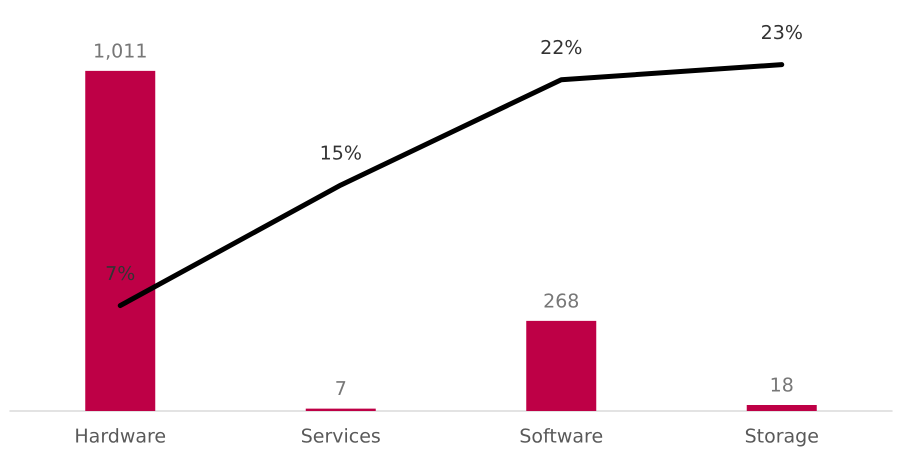 This screenshot has width=902, height=463. Describe the element at coordinates (781, 437) in the screenshot. I see `x-tick-label: Storage` at that location.